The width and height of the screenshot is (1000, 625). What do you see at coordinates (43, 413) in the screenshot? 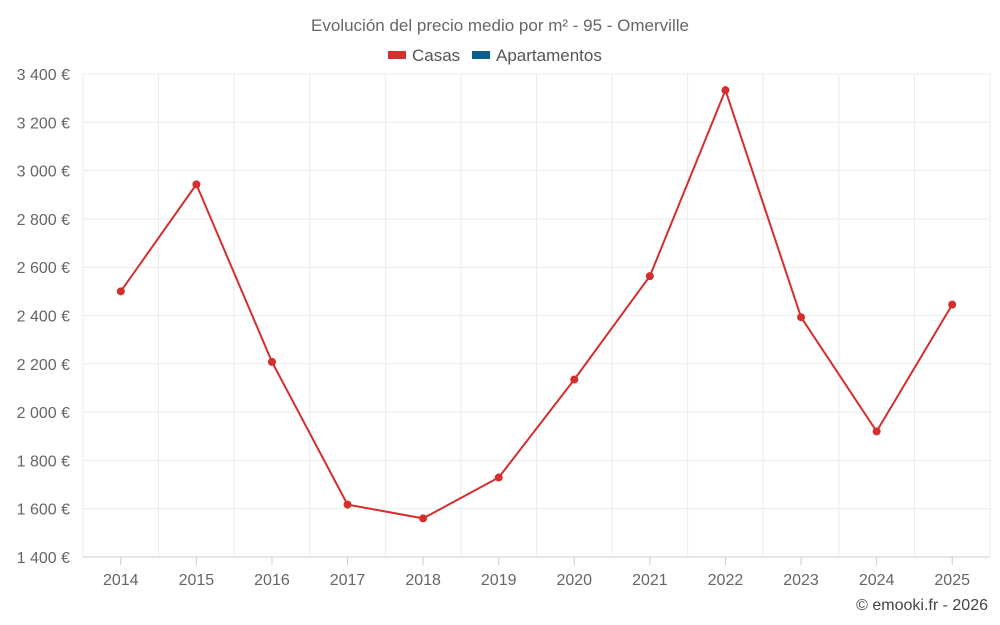
I see `y-tick-label: 2 000 €` at bounding box center [43, 413].